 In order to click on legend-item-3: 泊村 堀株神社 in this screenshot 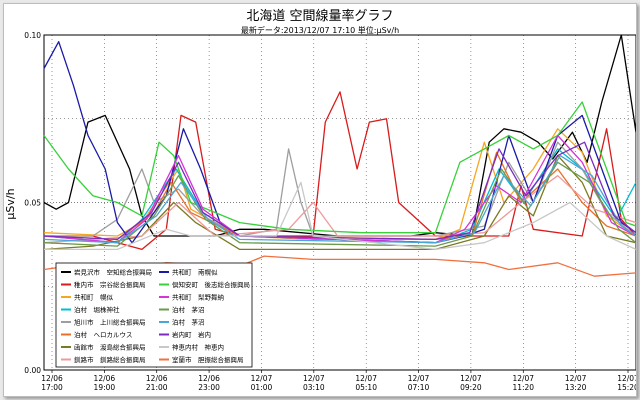, I will do `click(97, 309)`.